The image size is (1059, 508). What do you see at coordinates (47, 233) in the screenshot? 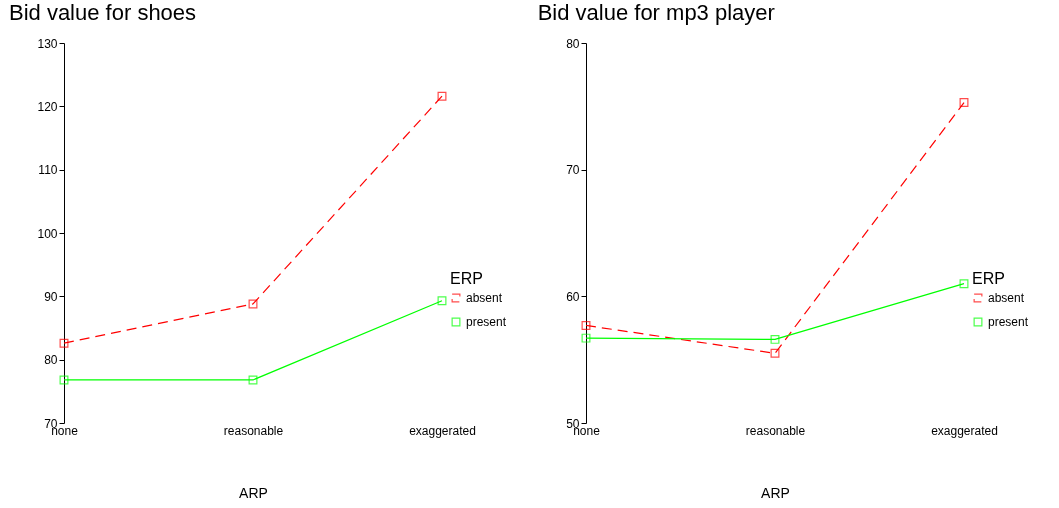
I see `y-tick-label: 100` at bounding box center [47, 233].